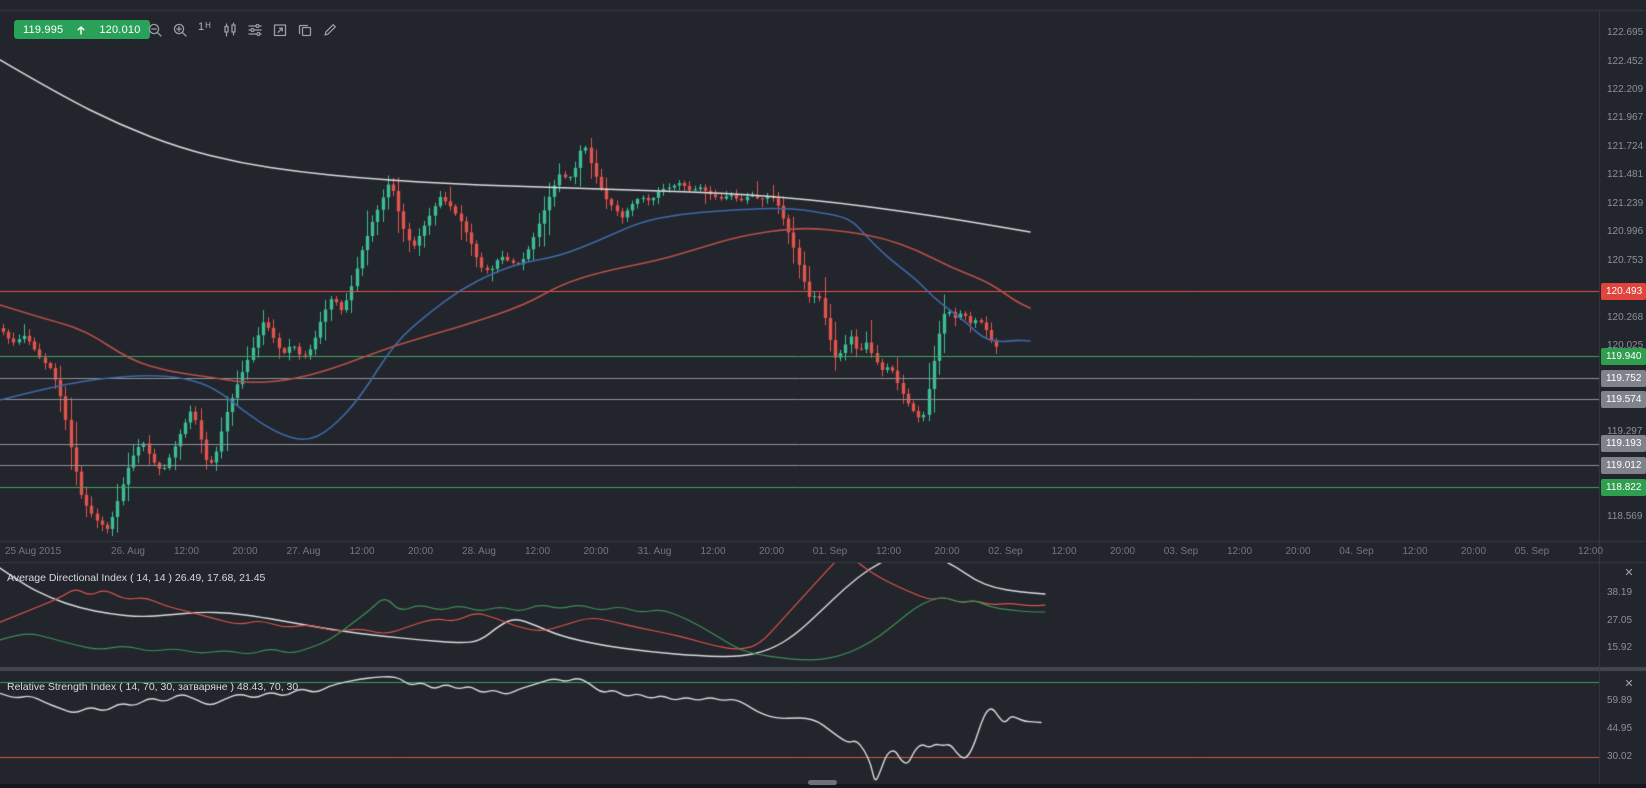 This screenshot has width=1646, height=788. I want to click on time-axis-label: 31. Aug, so click(654, 551).